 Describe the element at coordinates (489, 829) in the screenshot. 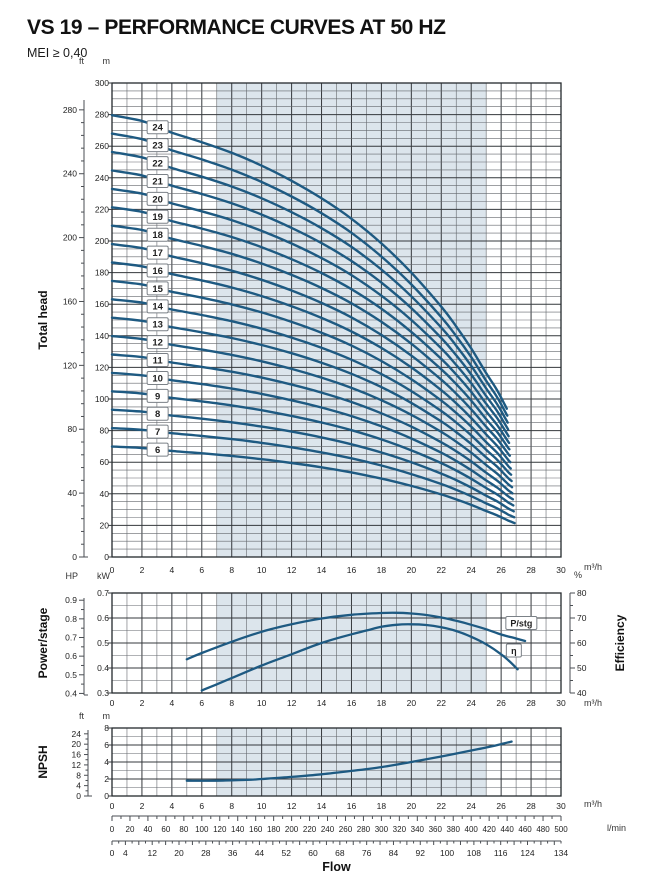

I see `svg-text: 420` at that location.